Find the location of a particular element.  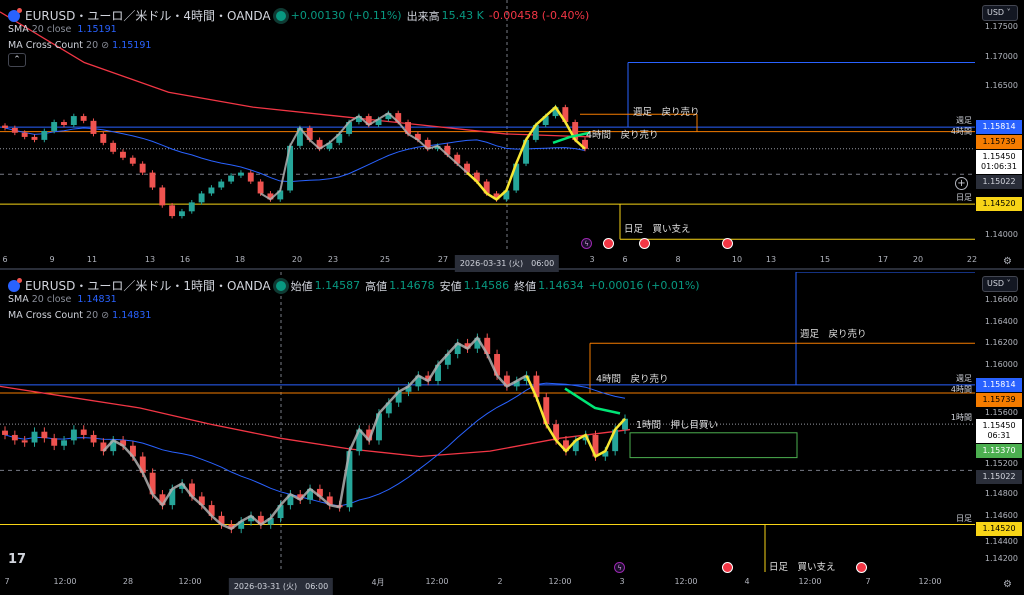

zone-box is located at coordinates (713, 445).